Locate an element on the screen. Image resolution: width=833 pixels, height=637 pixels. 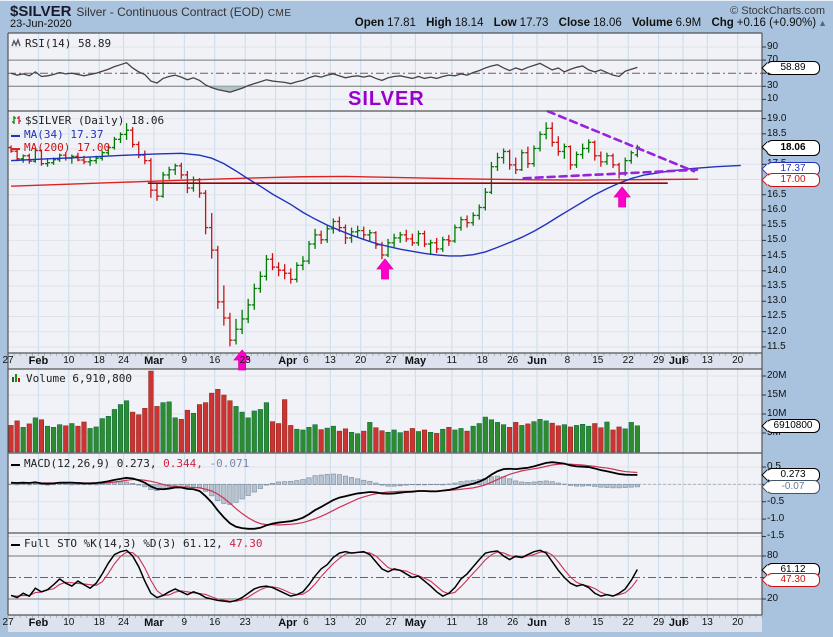
rsi-legend: RSI(14) 58.89 is located at coordinates (61, 44).